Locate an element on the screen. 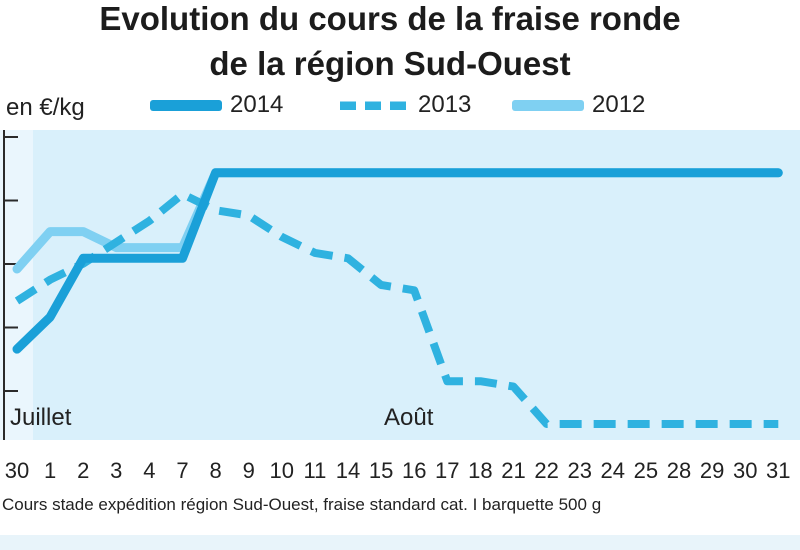 The width and height of the screenshot is (800, 550). x-tick-label: 4 is located at coordinates (149, 470).